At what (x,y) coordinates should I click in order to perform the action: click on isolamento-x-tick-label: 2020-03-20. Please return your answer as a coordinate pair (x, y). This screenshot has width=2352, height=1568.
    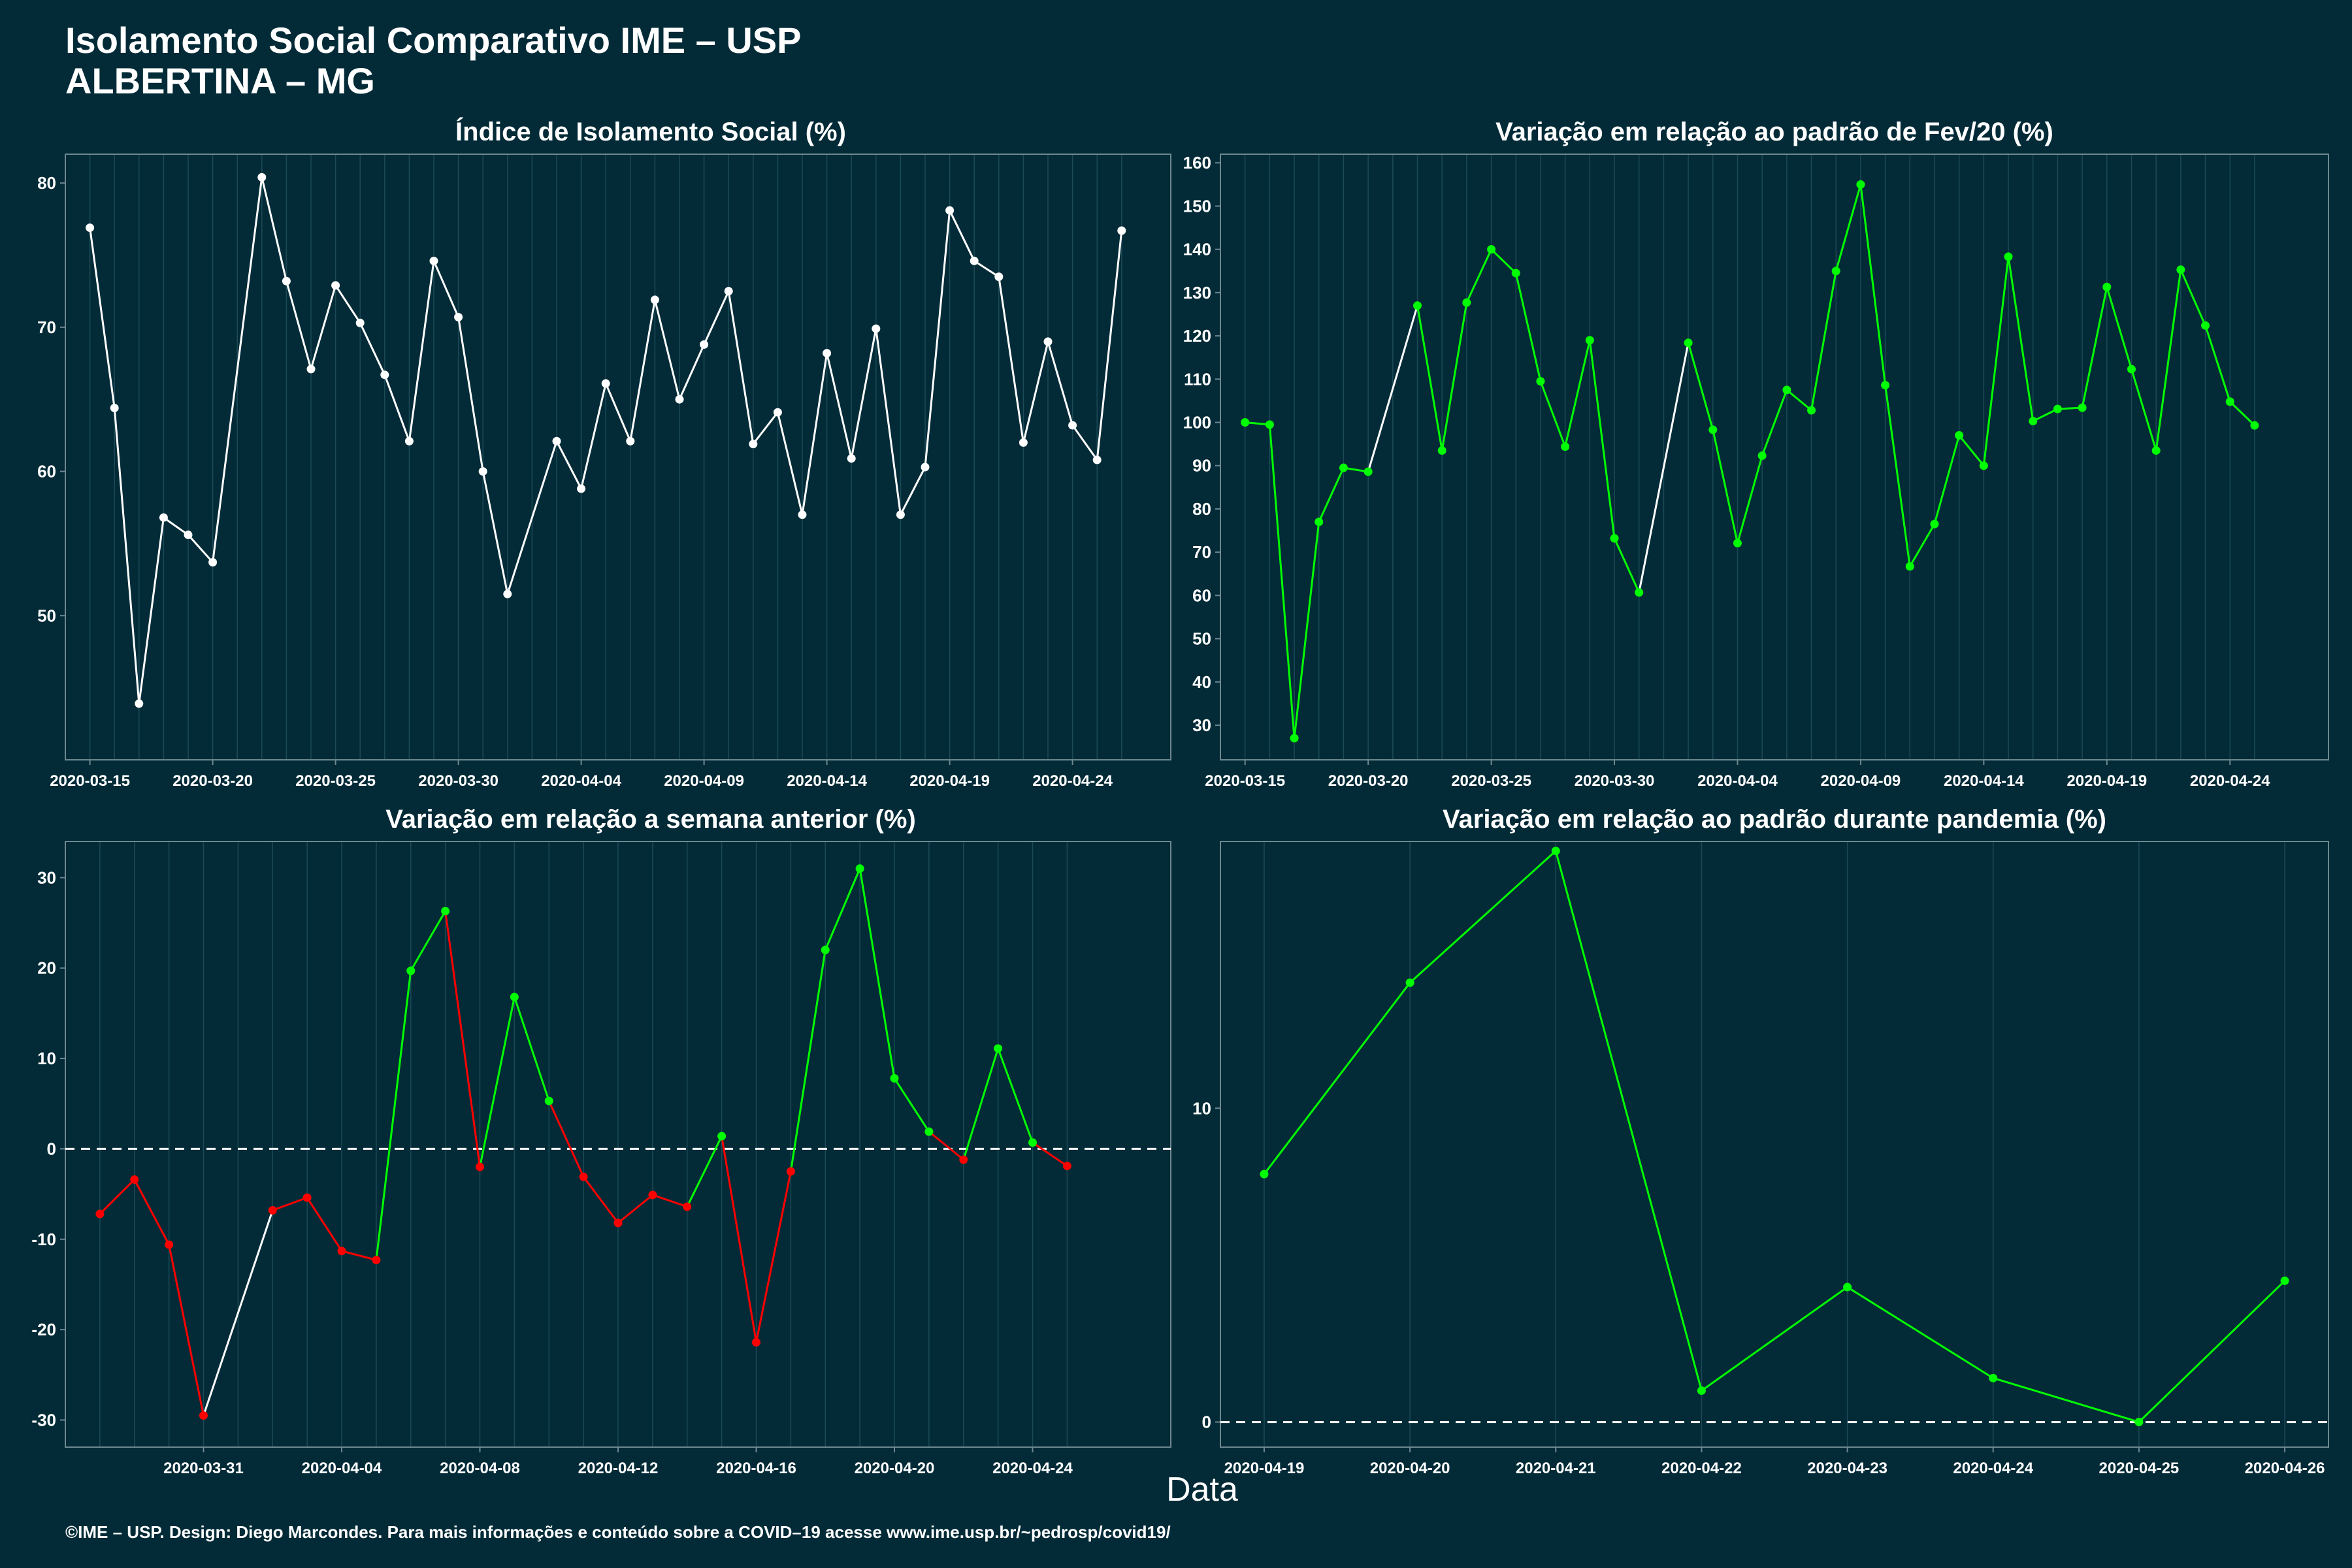
    Looking at the image, I should click on (212, 781).